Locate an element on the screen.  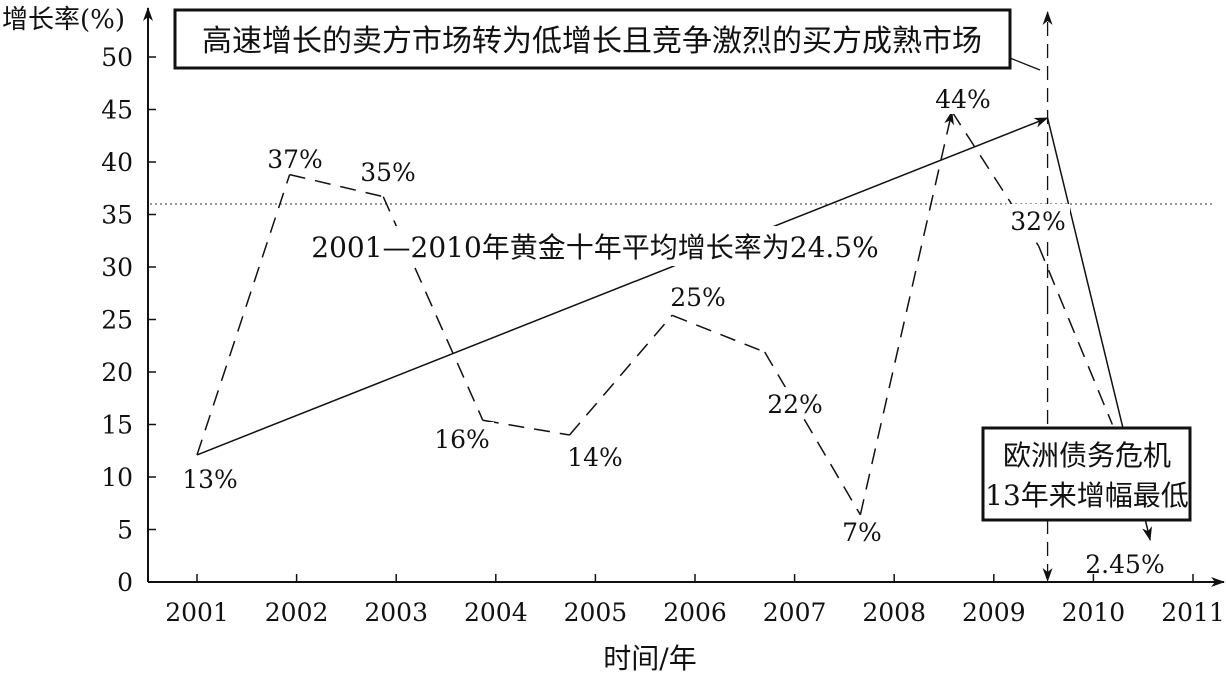
x-tick-label: 2011 is located at coordinates (1193, 612).